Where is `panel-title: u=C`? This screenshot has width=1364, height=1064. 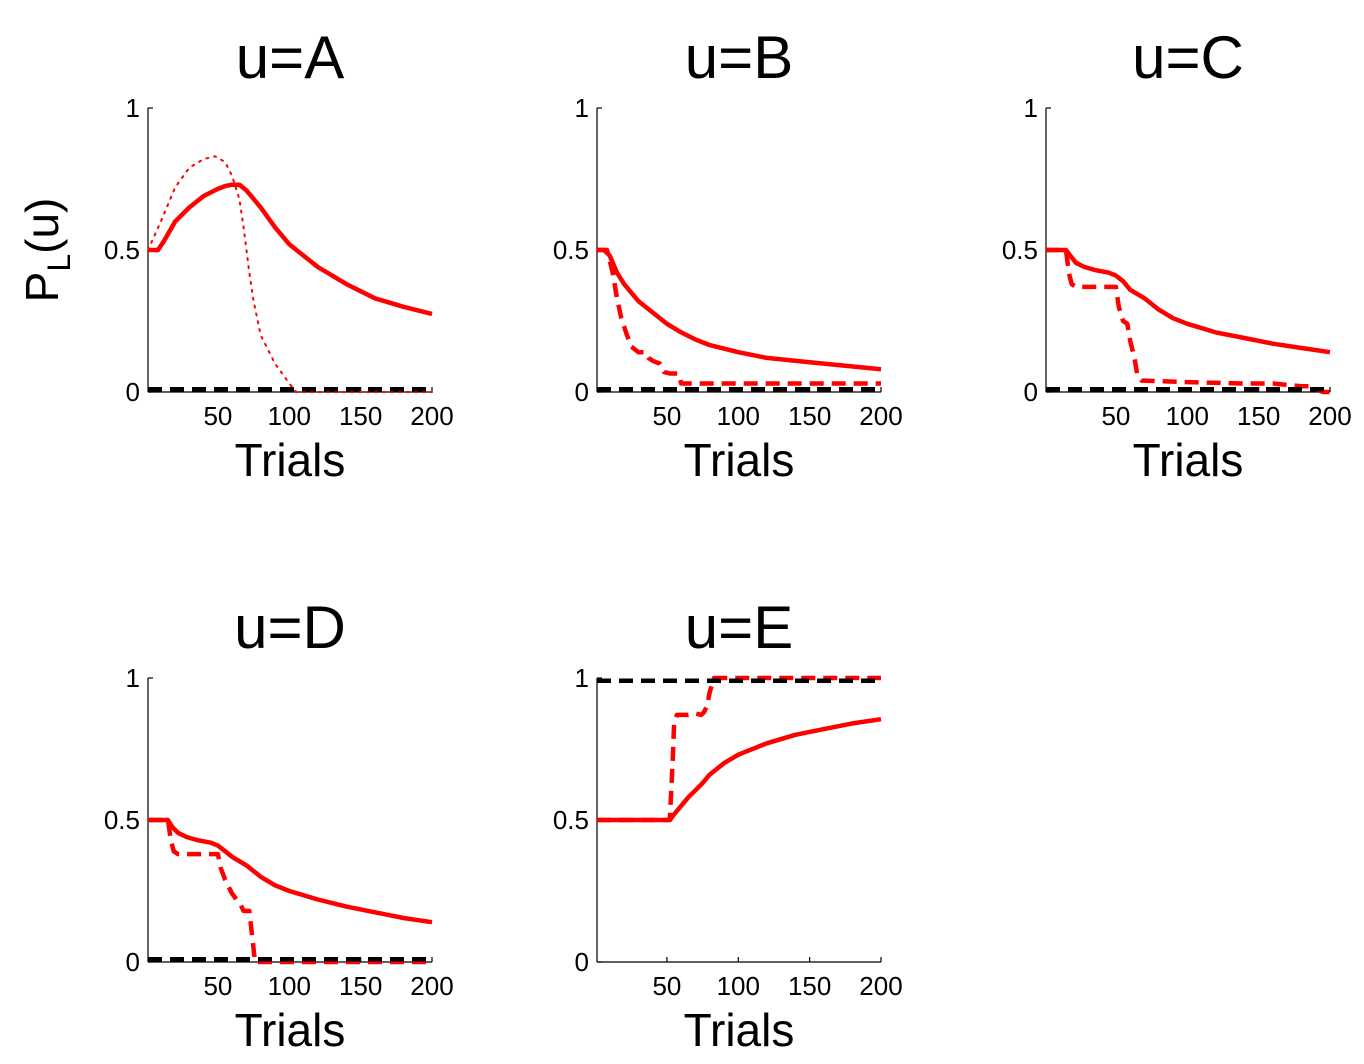
panel-title: u=C is located at coordinates (1188, 57).